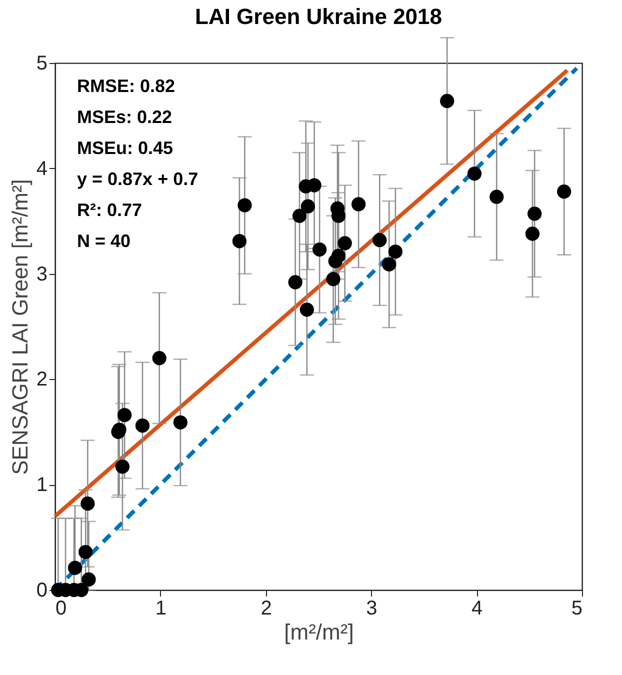 This screenshot has width=622, height=675. I want to click on y-axis-title: SENSAGRI LAI Green [m²/m²], so click(19, 327).